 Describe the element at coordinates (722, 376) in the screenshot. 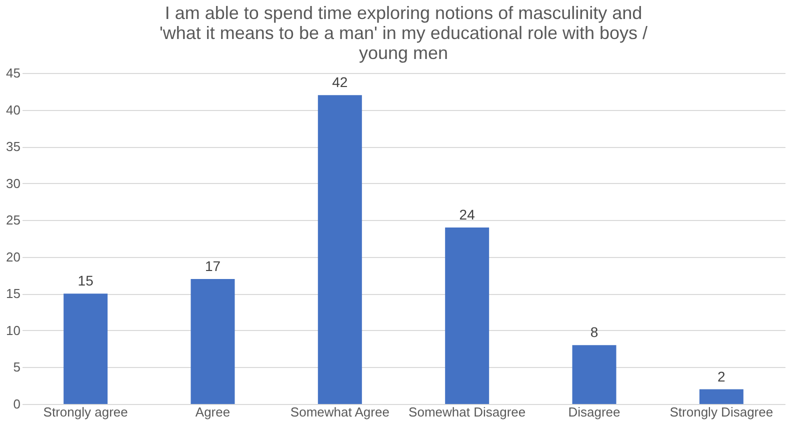

I see `data-label: 2` at that location.